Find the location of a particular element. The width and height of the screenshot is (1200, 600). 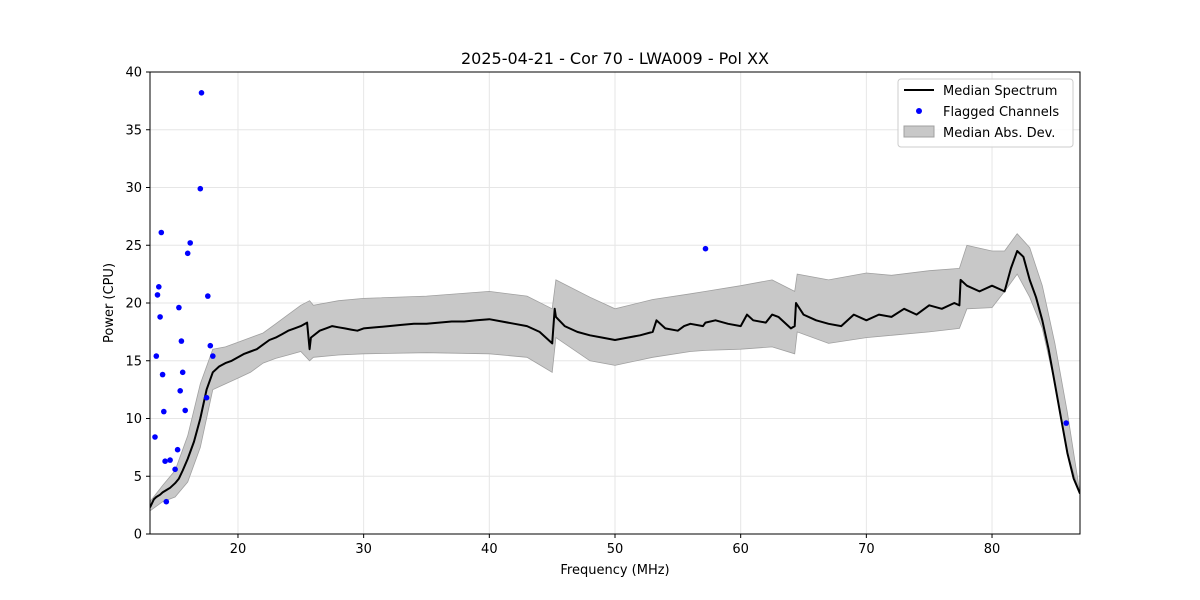

legend-point-swatch is located at coordinates (919, 111).